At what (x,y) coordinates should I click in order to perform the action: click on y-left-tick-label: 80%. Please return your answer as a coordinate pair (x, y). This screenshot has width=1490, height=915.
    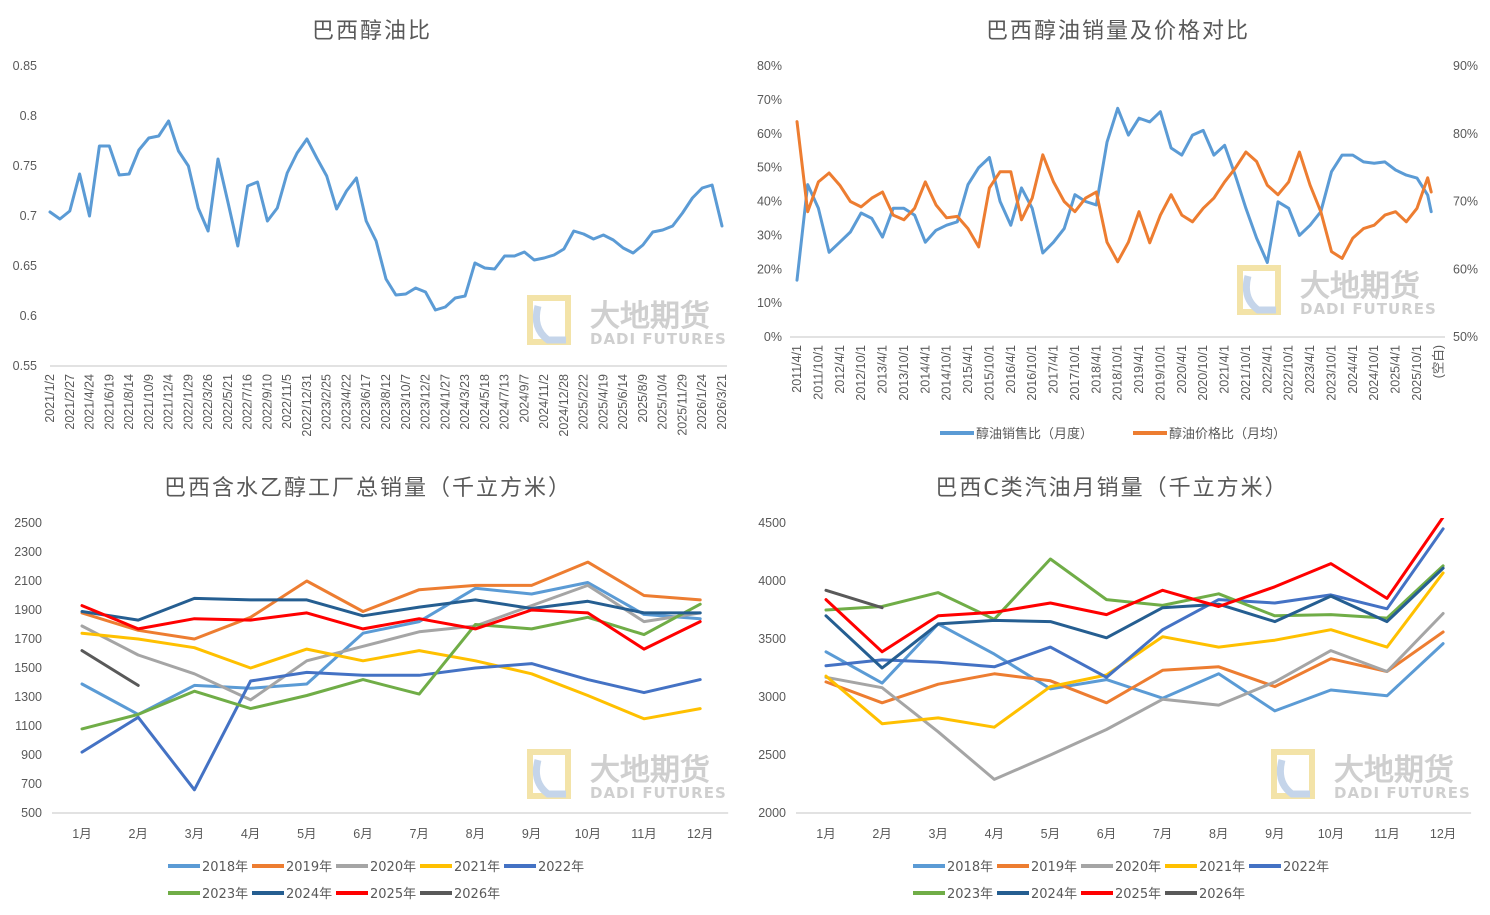
    Looking at the image, I should click on (769, 66).